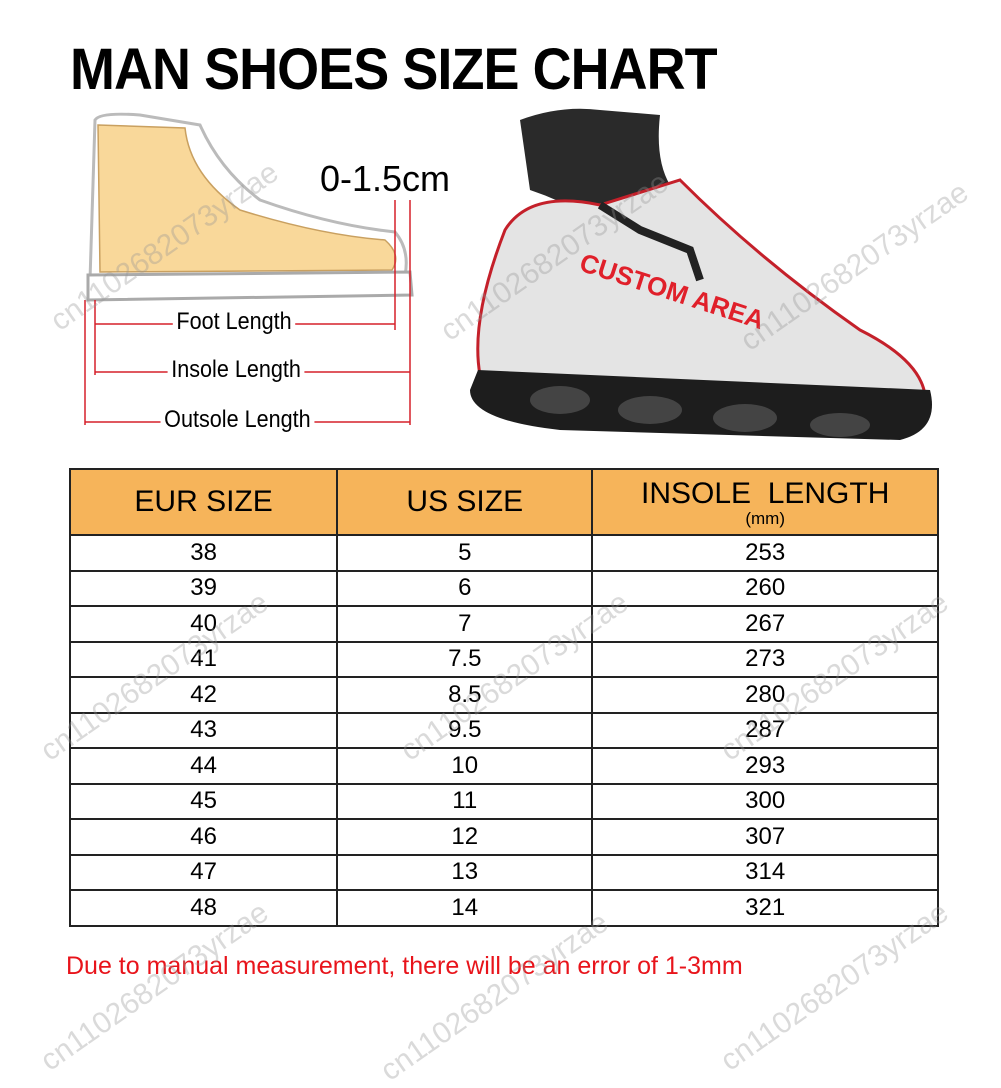 The height and width of the screenshot is (1088, 1001). Describe the element at coordinates (765, 872) in the screenshot. I see `insole-length-cell: 314` at that location.